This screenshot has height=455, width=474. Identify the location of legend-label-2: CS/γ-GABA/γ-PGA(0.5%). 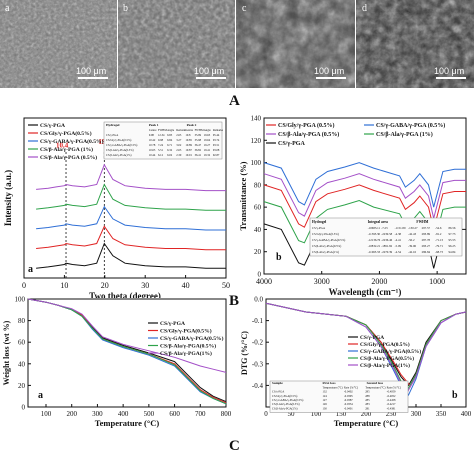
(72, 141).